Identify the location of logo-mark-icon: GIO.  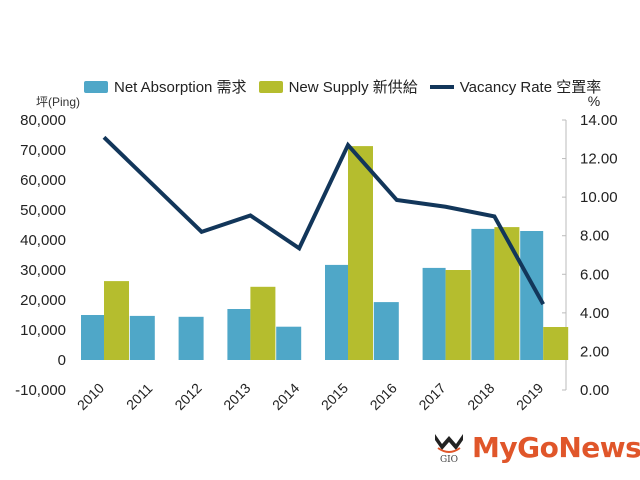
(449, 449).